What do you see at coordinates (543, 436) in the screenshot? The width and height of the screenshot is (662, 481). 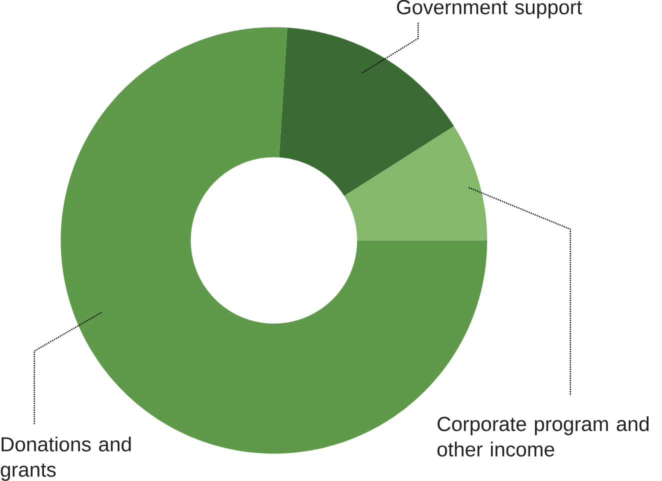 I see `slice-label: Corporate program and other income` at bounding box center [543, 436].